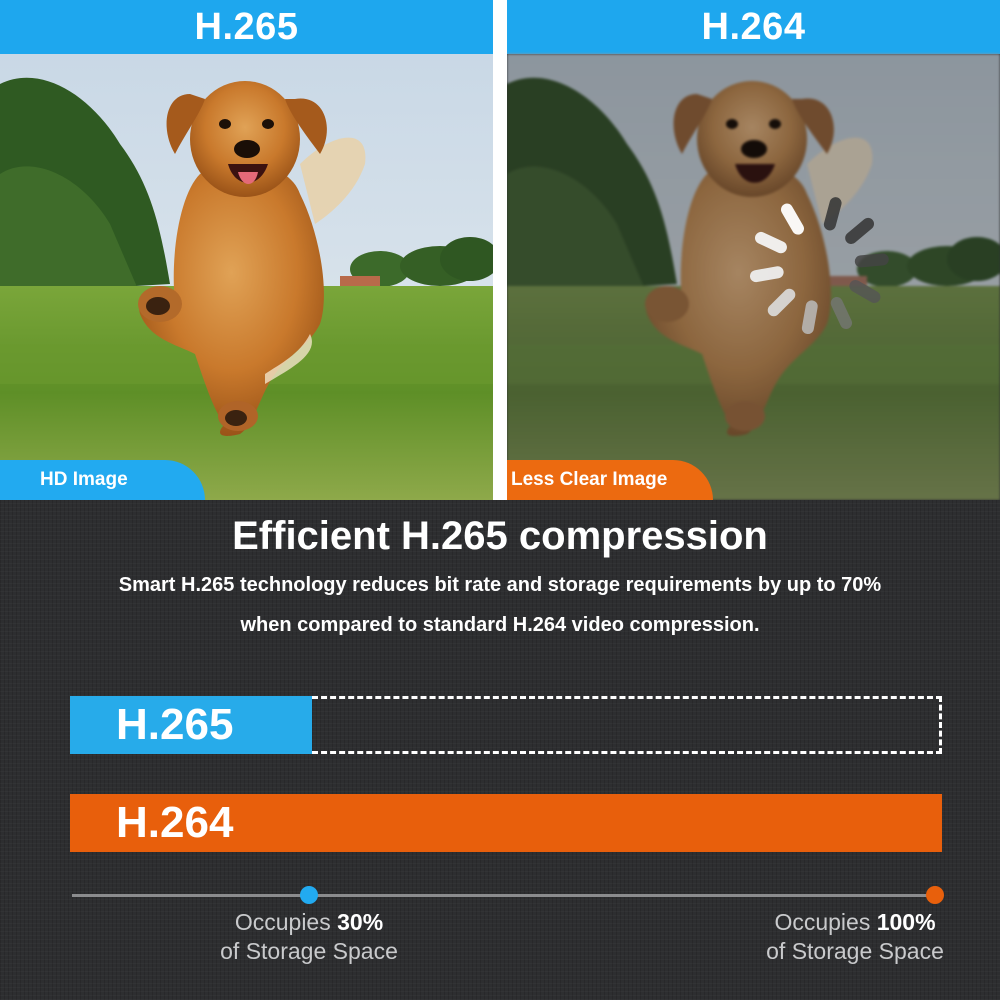 The width and height of the screenshot is (1000, 1000). I want to click on h264-storage-caption: Occupies 100% of Storage Space, so click(855, 937).